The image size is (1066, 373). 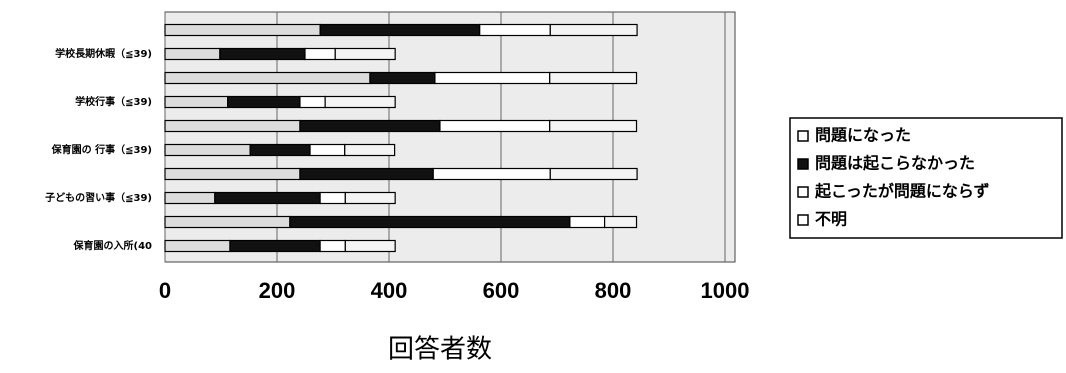 What do you see at coordinates (501, 290) in the screenshot?
I see `x-tick-label: 600` at bounding box center [501, 290].